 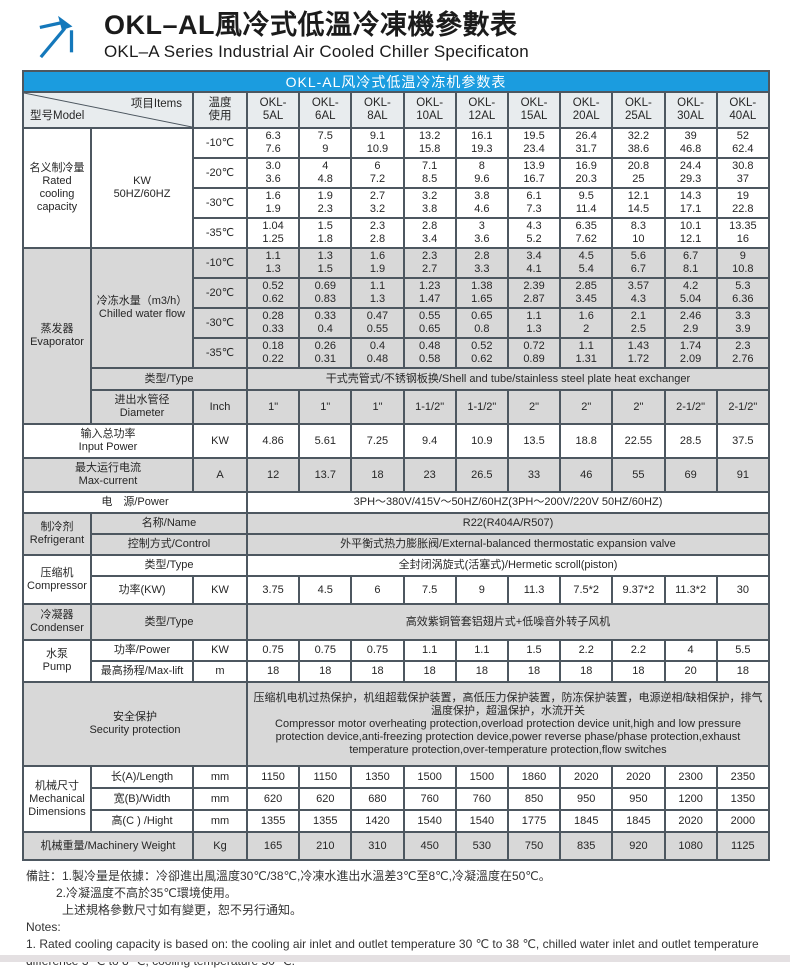 I want to click on cell: 1540, so click(x=481, y=821).